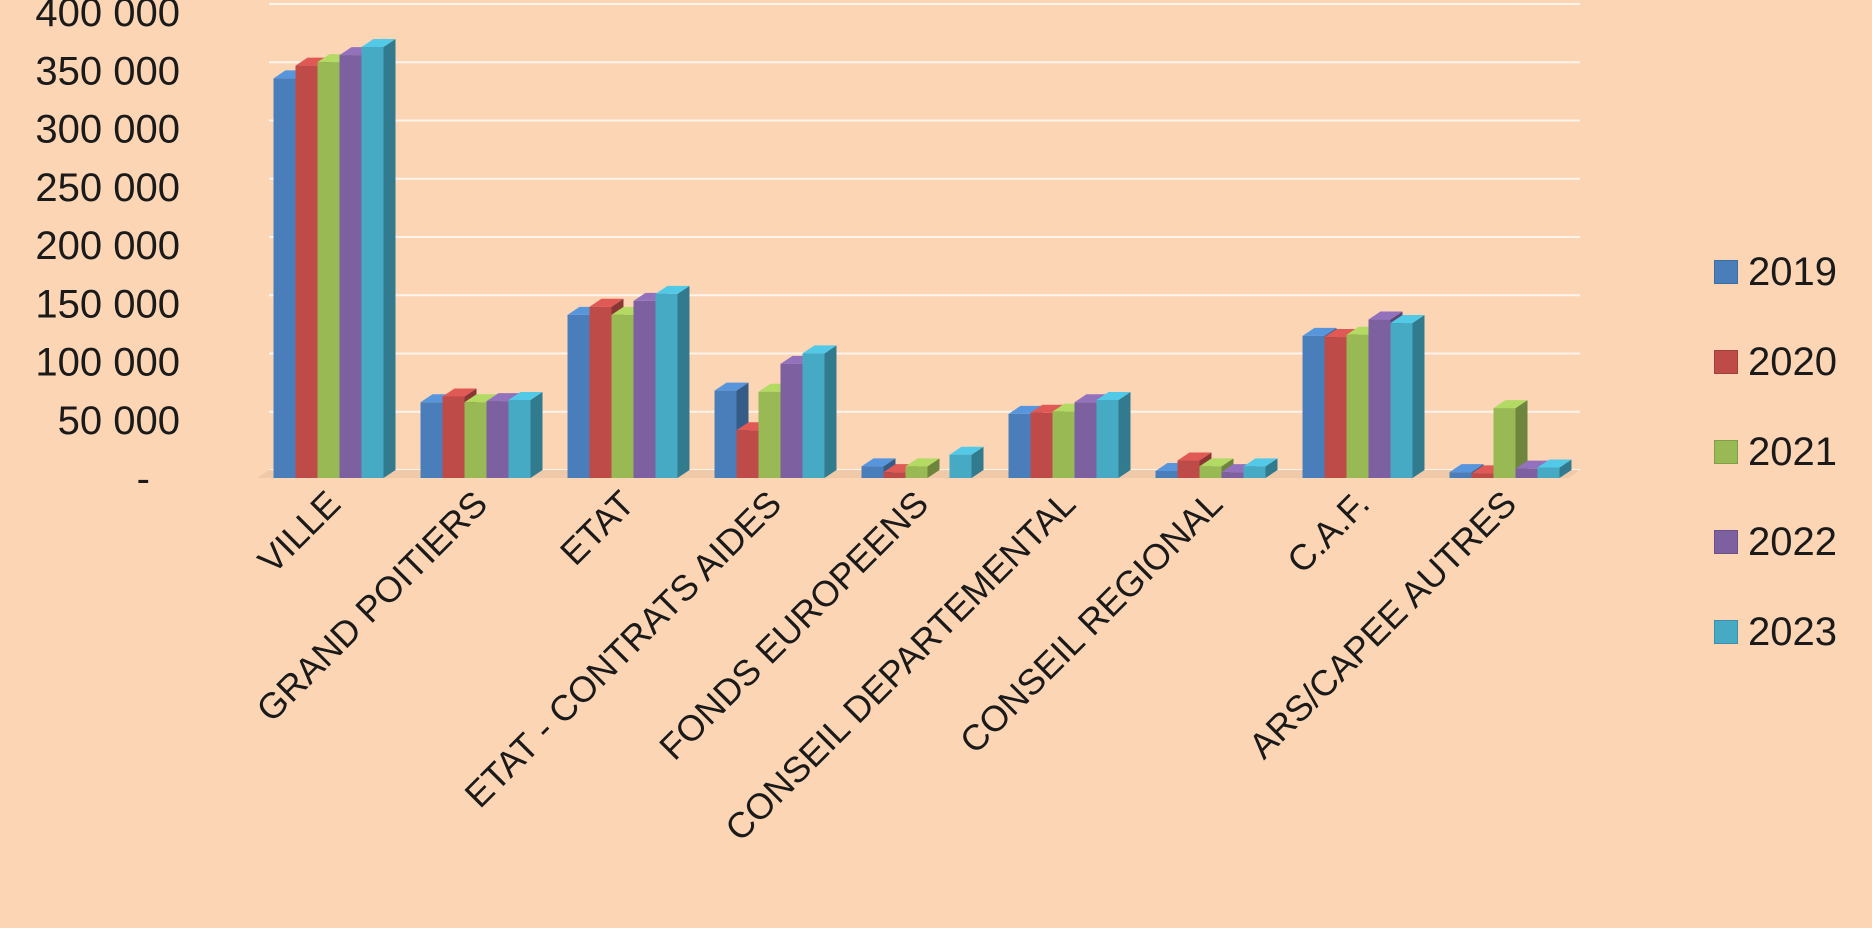 This screenshot has height=928, width=1872. Describe the element at coordinates (1792, 271) in the screenshot. I see `legend-label: 2019` at that location.